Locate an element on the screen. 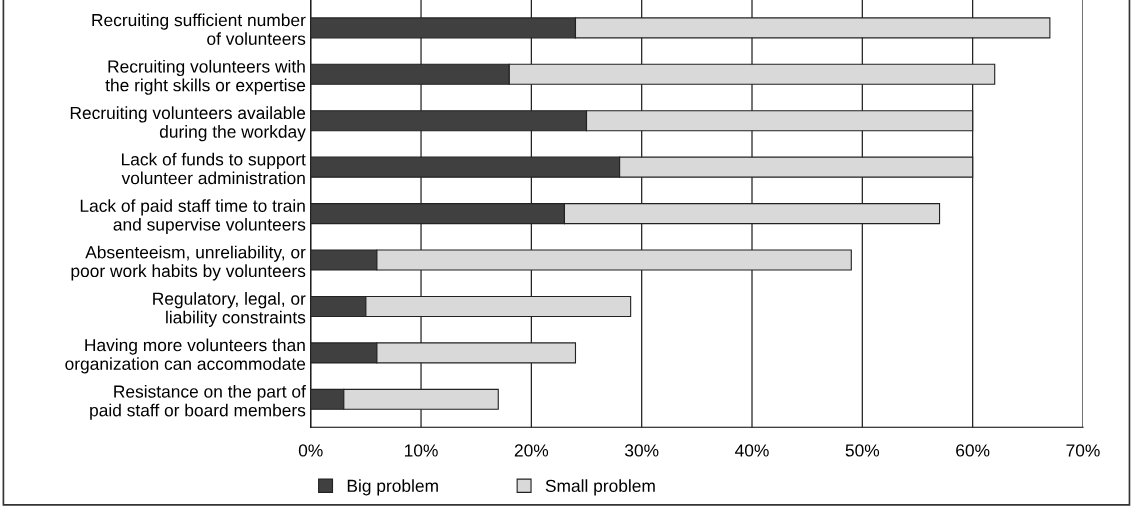  y-tick-label: Absenteeism, unreliability, or poor work habits by volunteers is located at coordinates (188, 263).